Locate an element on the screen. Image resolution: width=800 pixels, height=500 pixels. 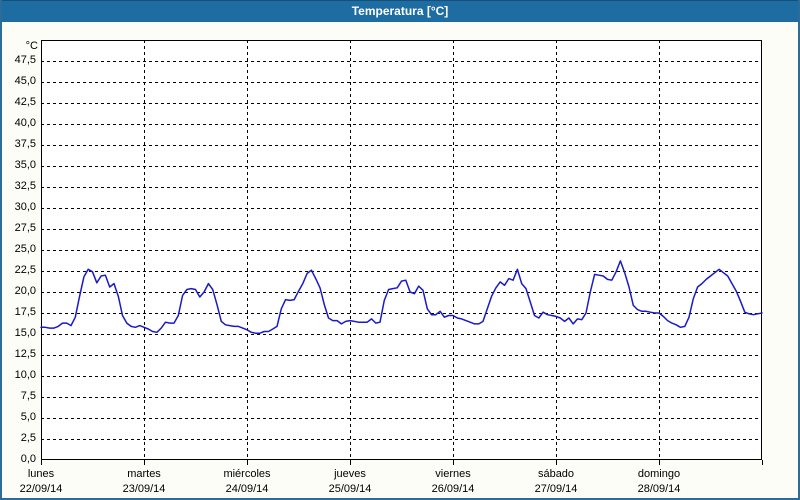
y-tick-label: 27,5 is located at coordinates (25, 228).